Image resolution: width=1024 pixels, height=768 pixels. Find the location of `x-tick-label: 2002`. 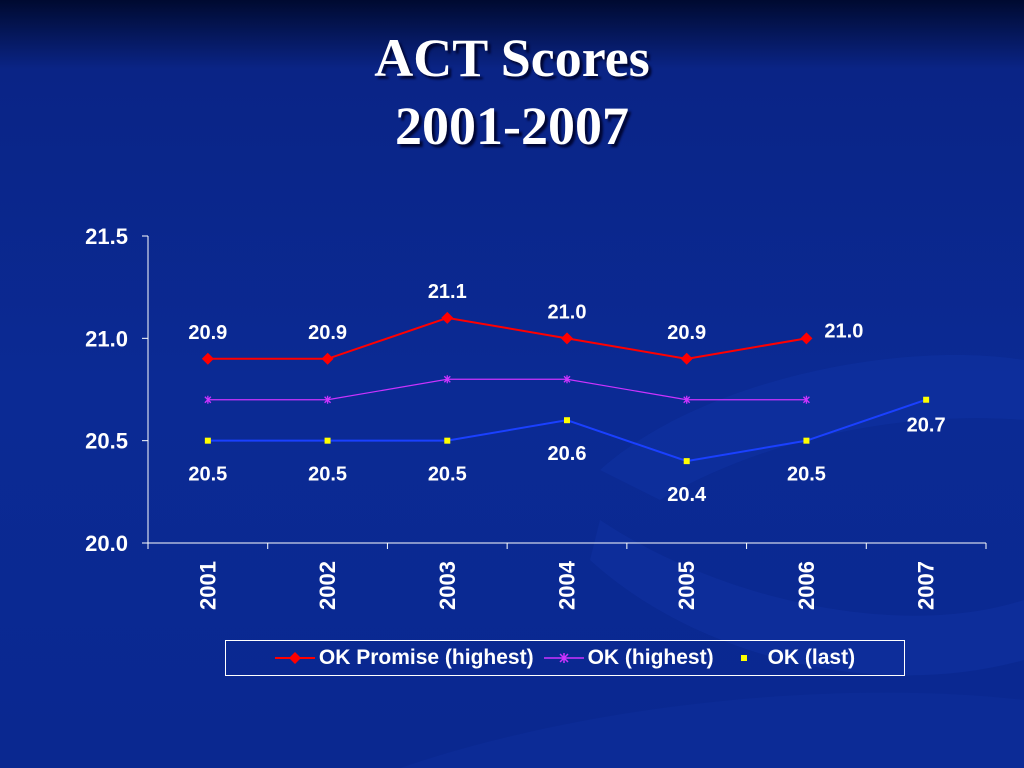

x-tick-label: 2002 is located at coordinates (327, 585).